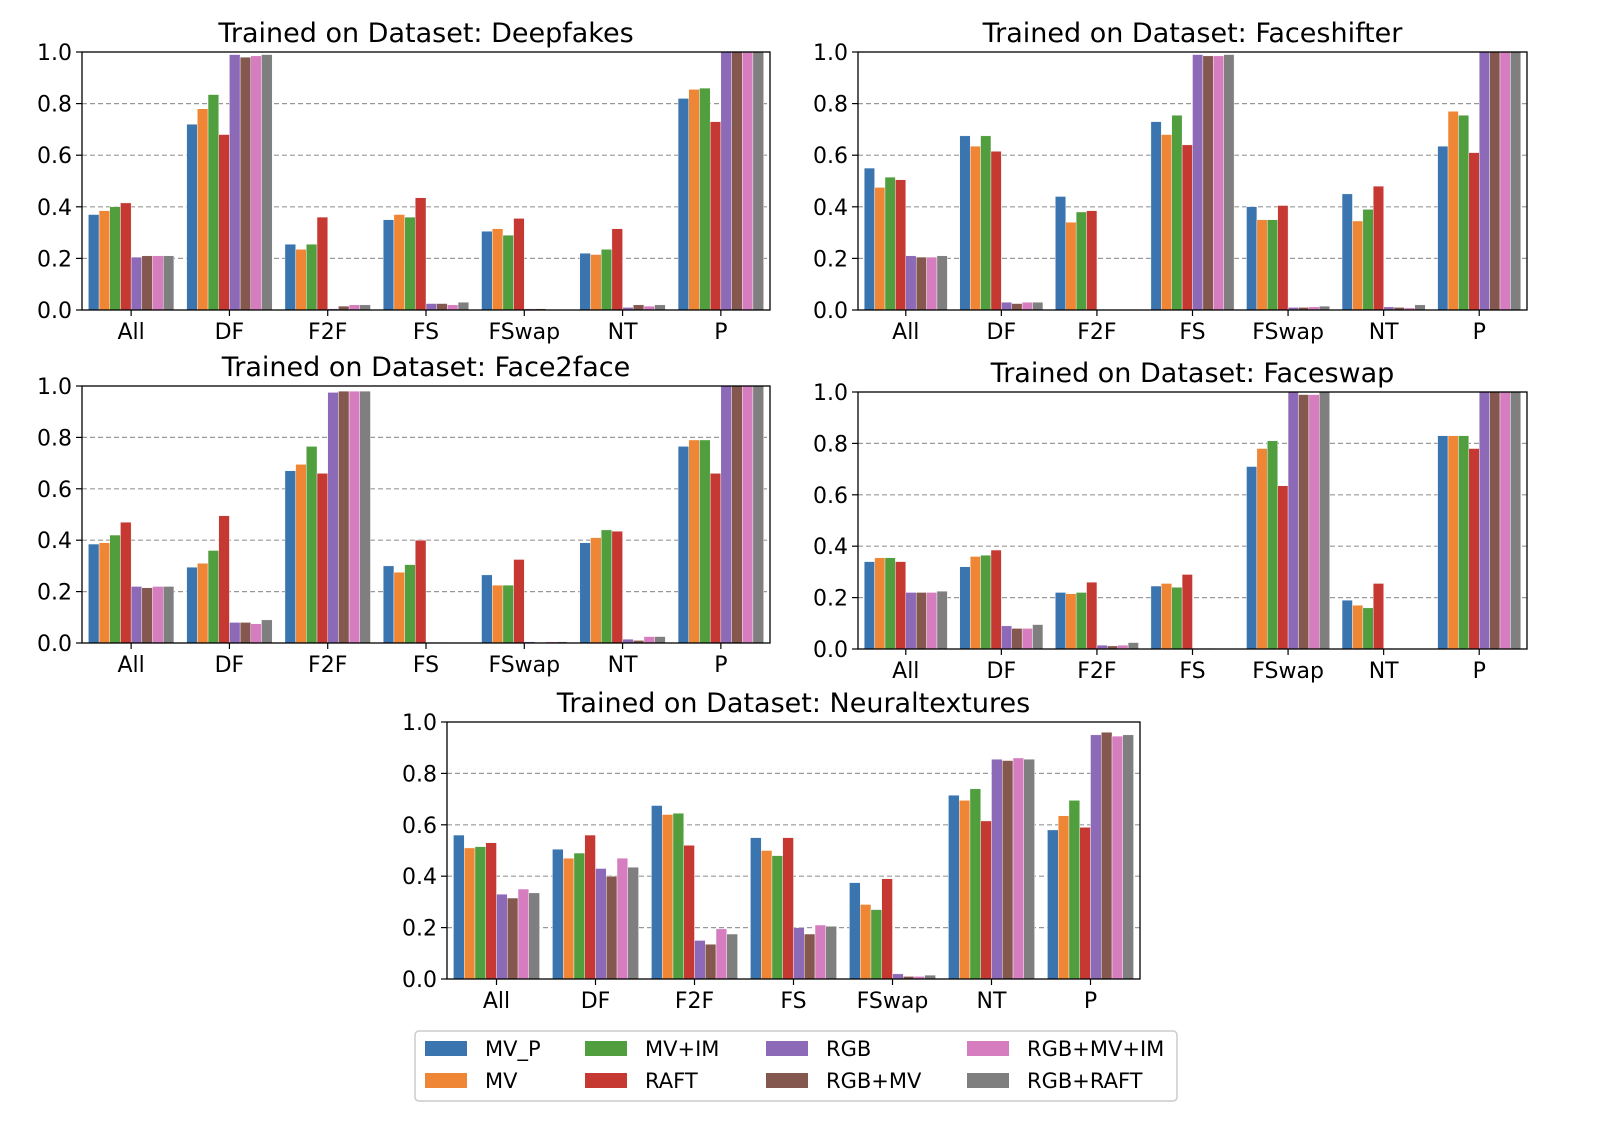 Image resolution: width=1622 pixels, height=1138 pixels. What do you see at coordinates (1055, 1081) in the screenshot?
I see `legend-item-RGB+RAFT: RGB+RAFT` at bounding box center [1055, 1081].